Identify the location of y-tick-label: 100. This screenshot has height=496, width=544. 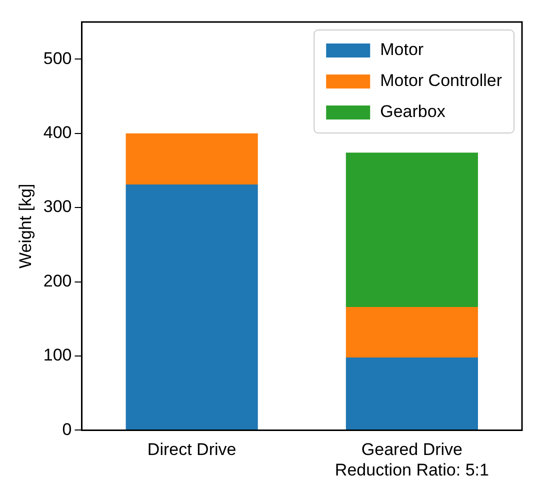
(57, 355).